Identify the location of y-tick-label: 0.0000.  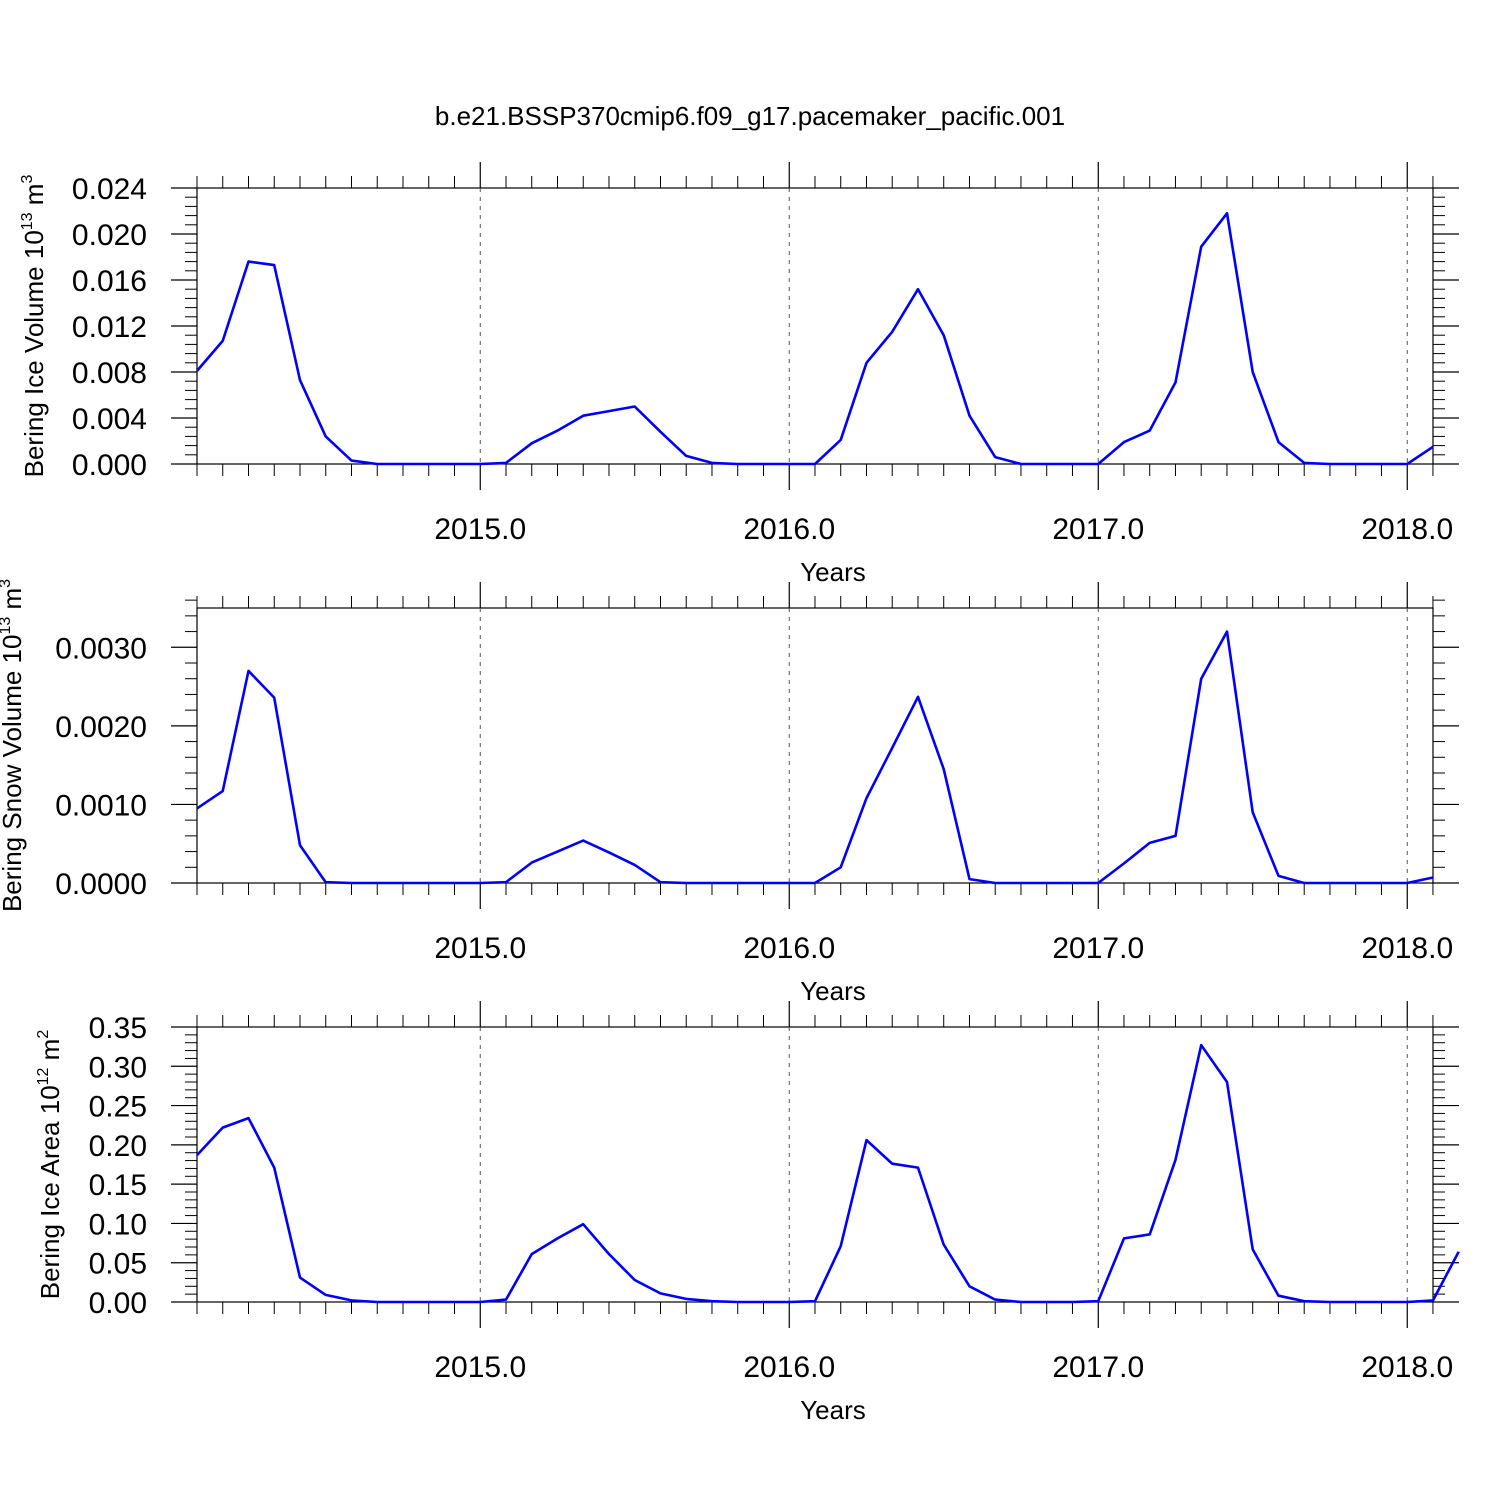
(101, 884).